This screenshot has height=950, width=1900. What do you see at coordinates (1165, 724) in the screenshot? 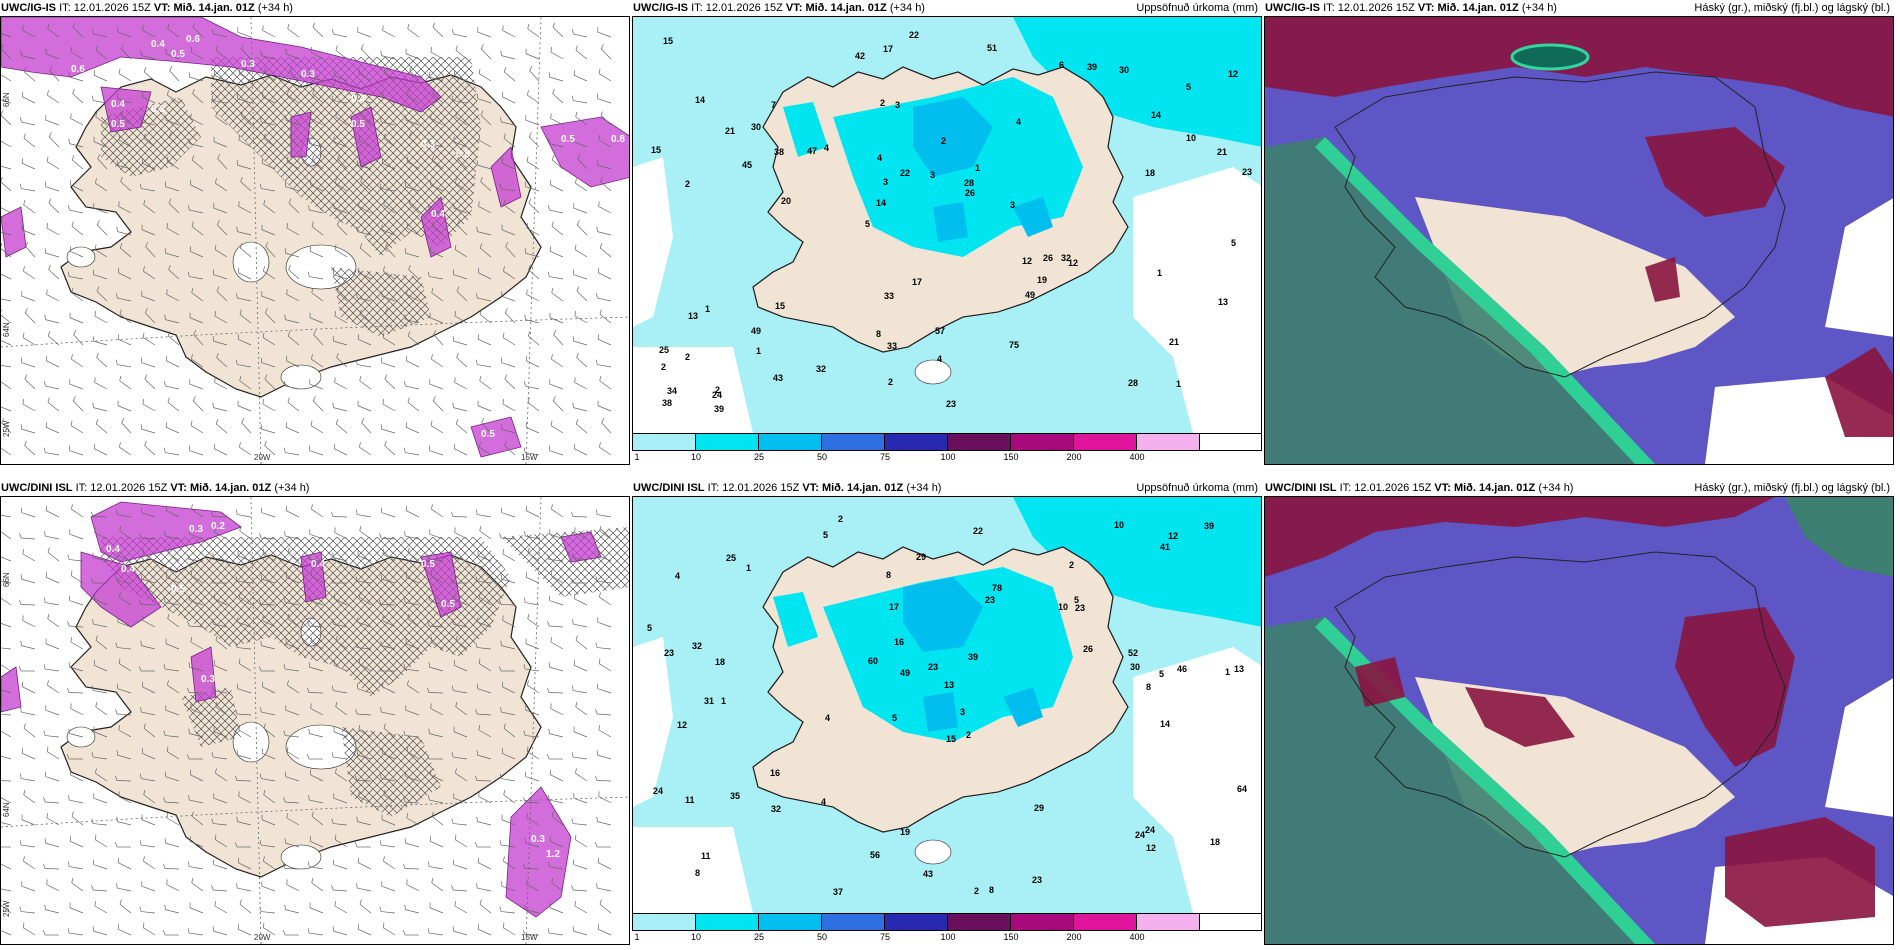
I see `precip-value: 14` at bounding box center [1165, 724].